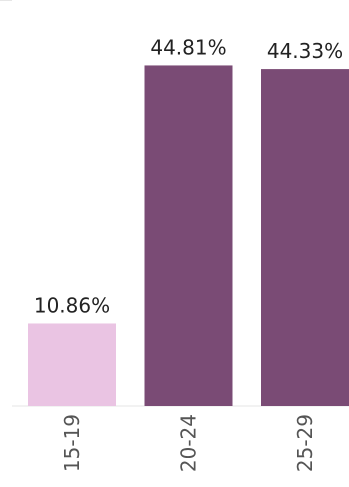 This screenshot has height=487, width=349. Describe the element at coordinates (305, 51) in the screenshot. I see `data-label-25-29: 44.33%` at that location.